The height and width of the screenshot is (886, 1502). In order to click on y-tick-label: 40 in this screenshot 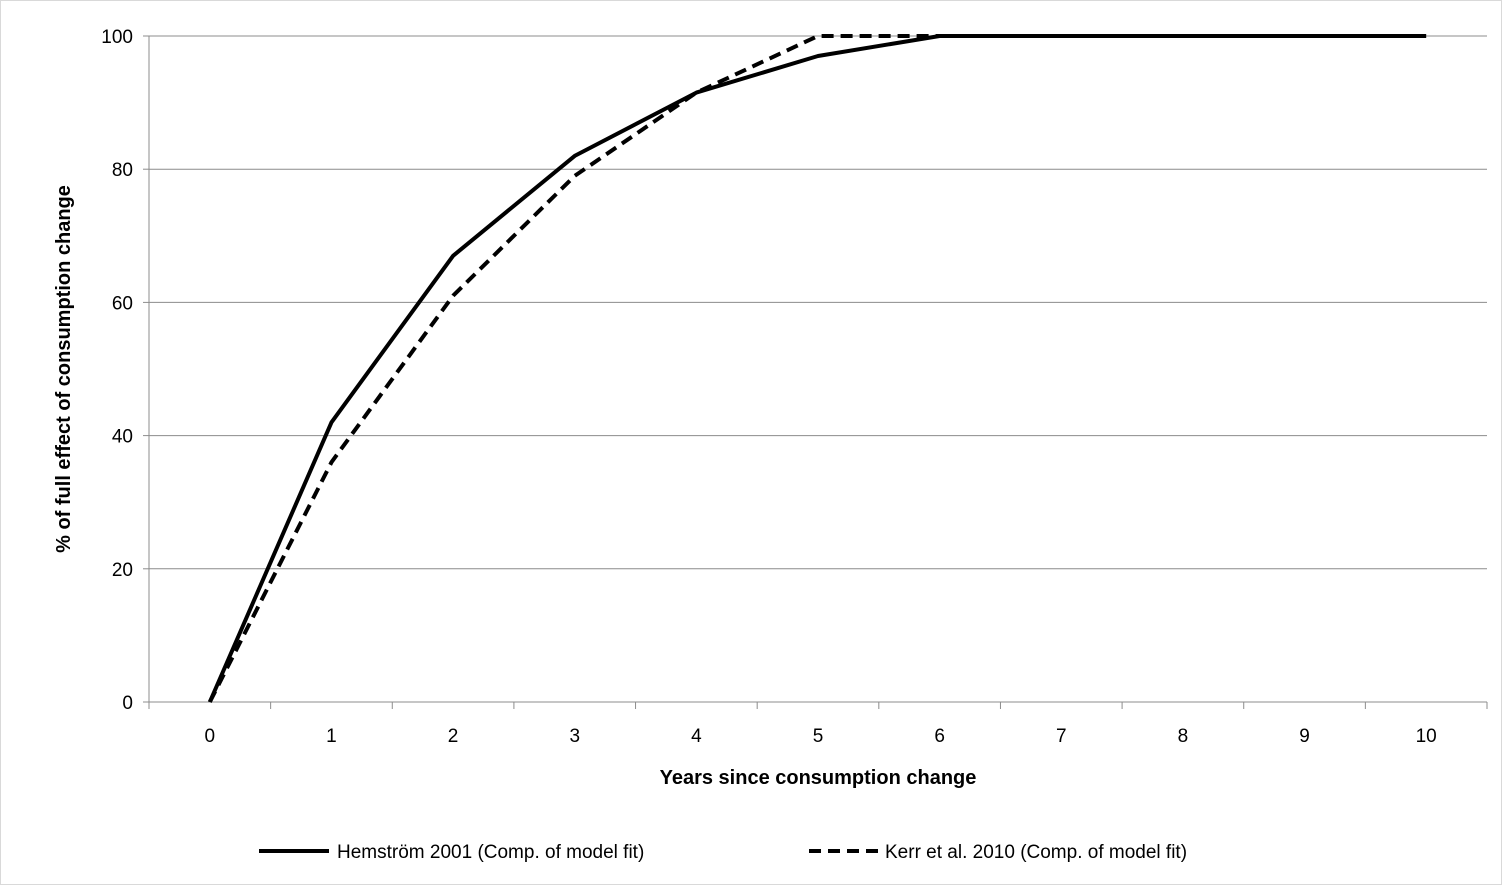, I will do `click(122, 437)`.